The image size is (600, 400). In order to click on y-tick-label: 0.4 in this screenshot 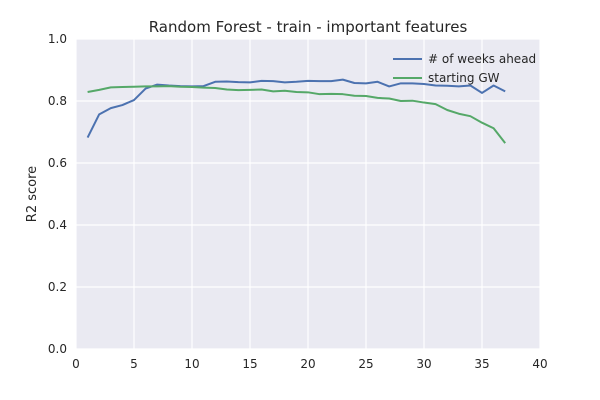, I will do `click(57, 225)`.